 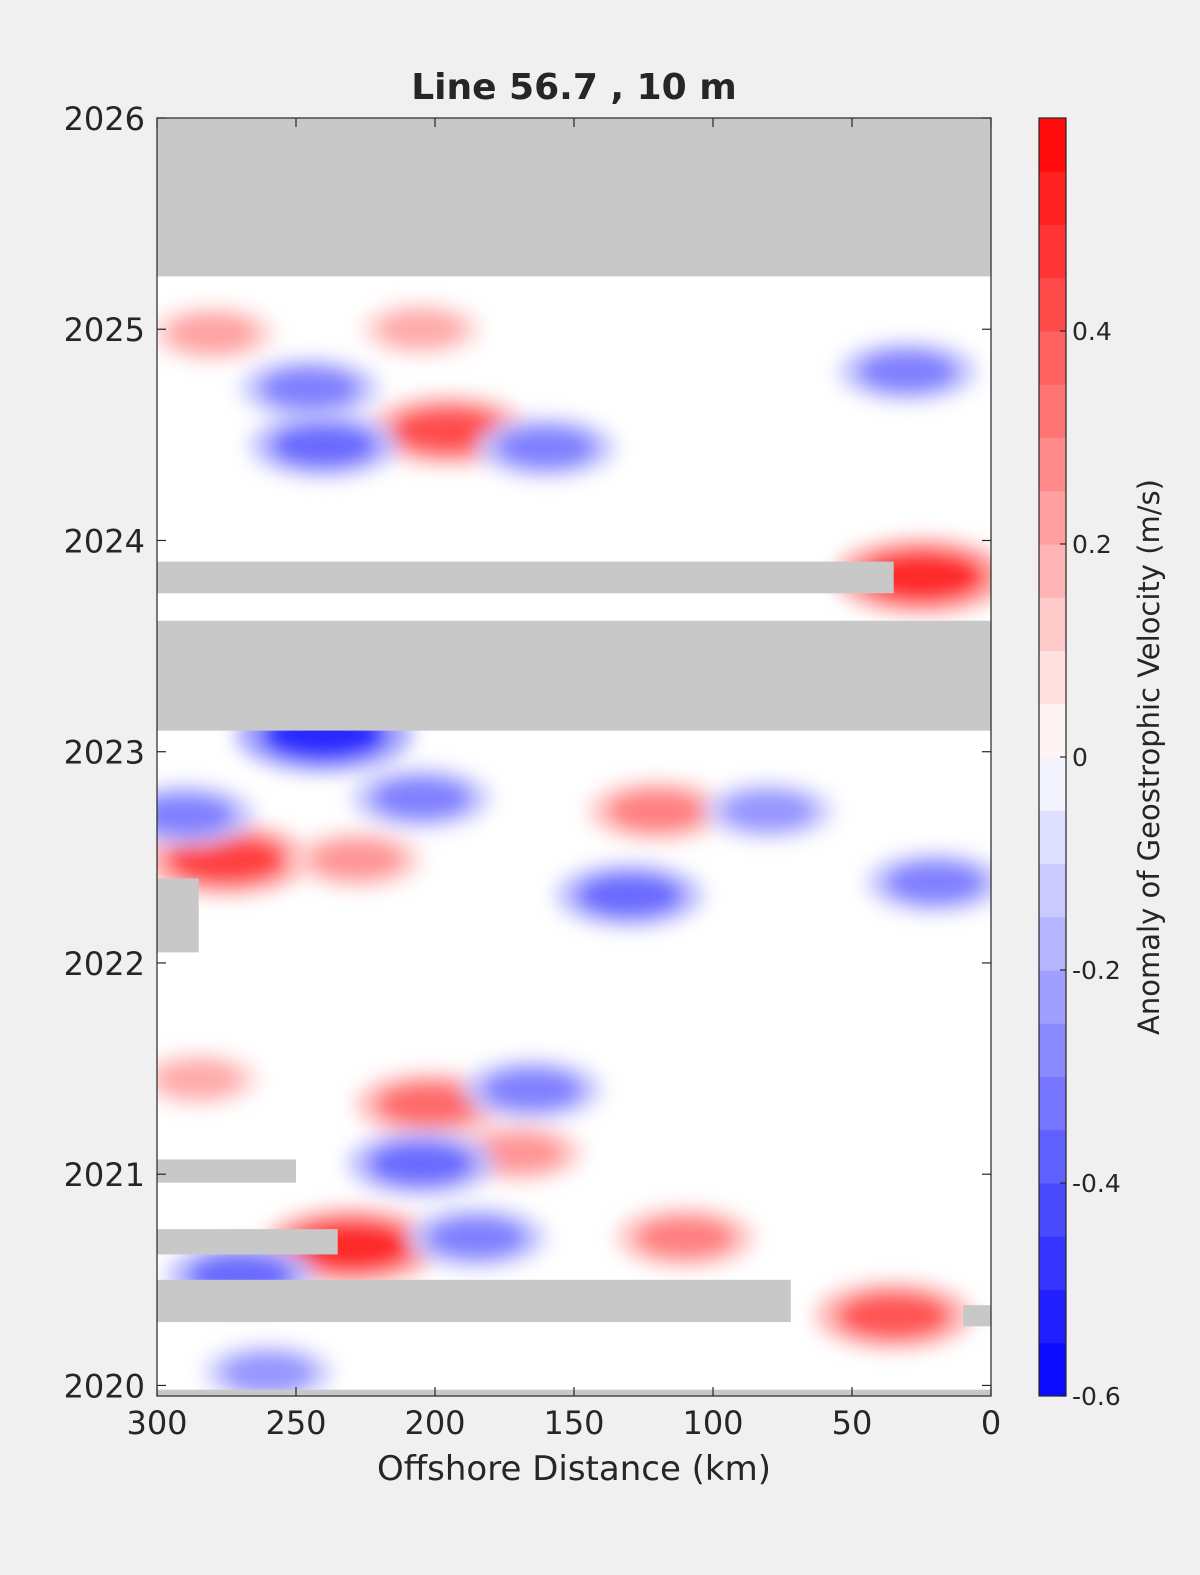 What do you see at coordinates (1149, 757) in the screenshot?
I see `colorbar-label: Anomaly of Geostrophic Velocity (m/s)` at bounding box center [1149, 757].